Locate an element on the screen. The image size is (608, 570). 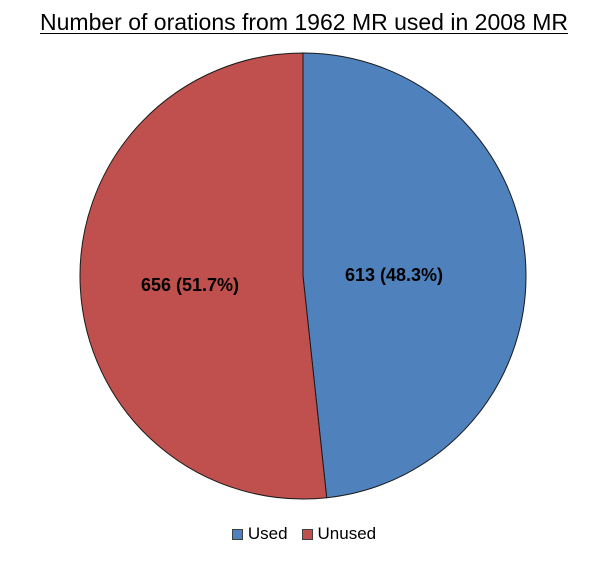
legend-item-unused: Unused is located at coordinates (339, 534).